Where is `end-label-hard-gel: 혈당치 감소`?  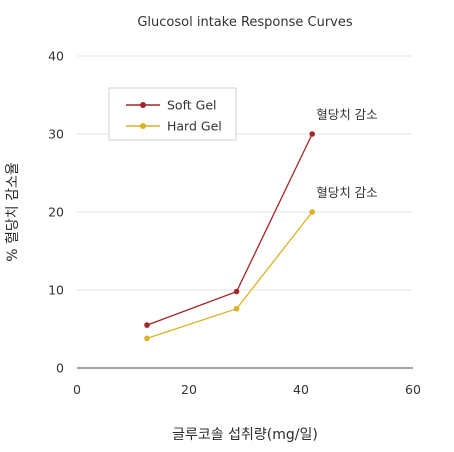
end-label-hard-gel: 혈당치 감소 is located at coordinates (346, 192).